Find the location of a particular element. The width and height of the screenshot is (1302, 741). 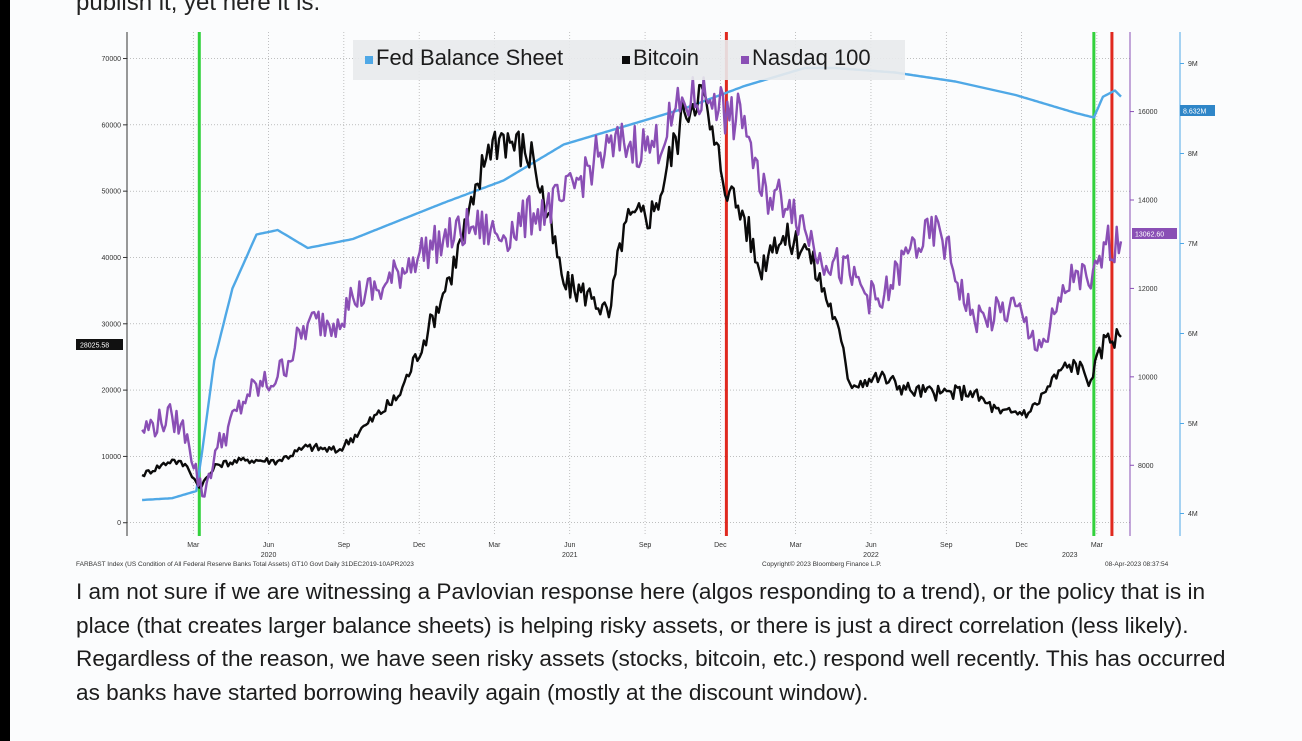

y-tick-label-nasdaq: 8000 is located at coordinates (1146, 466).